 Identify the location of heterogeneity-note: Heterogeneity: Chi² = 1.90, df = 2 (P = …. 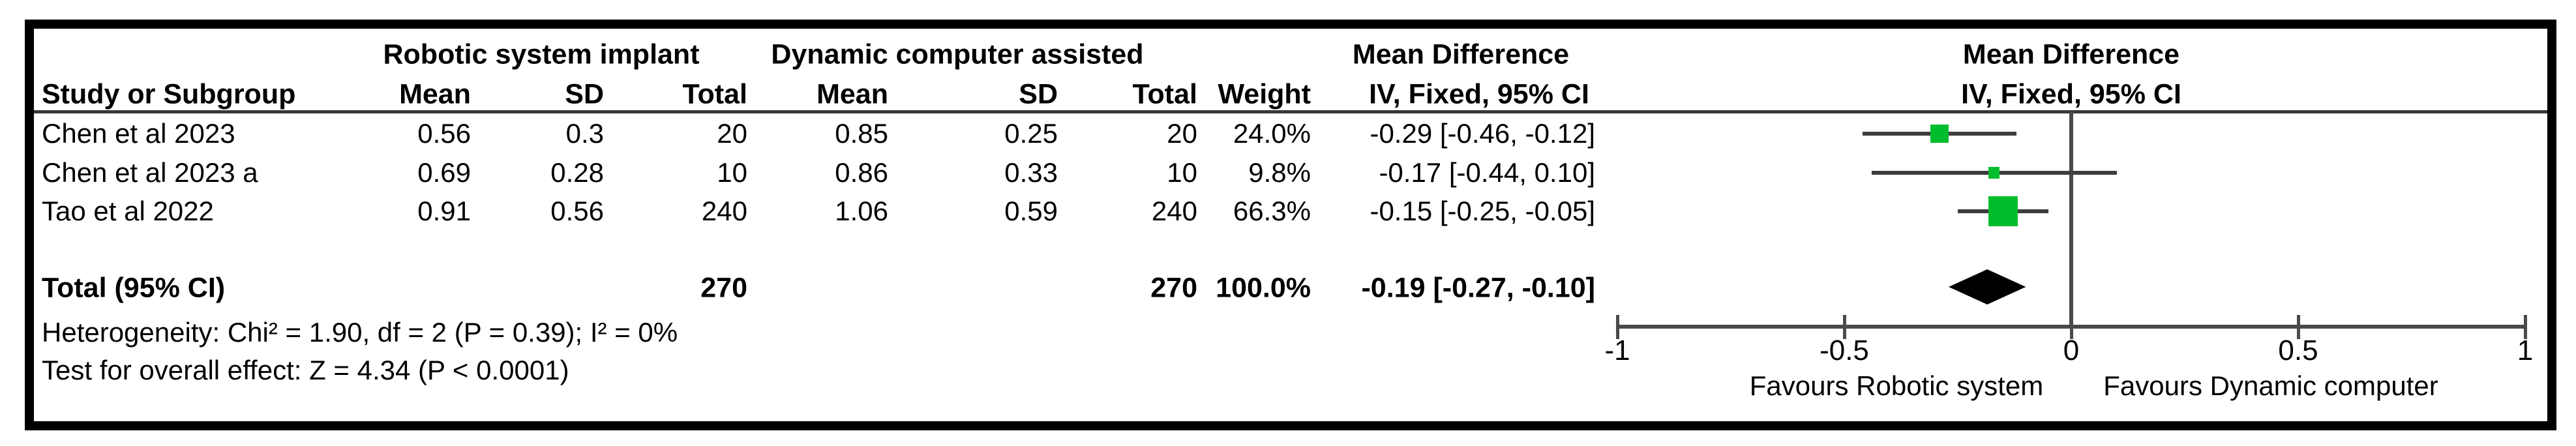
(360, 332).